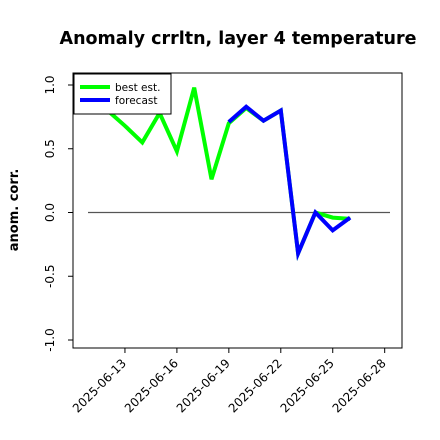  I want to click on legend-box, so click(122, 94).